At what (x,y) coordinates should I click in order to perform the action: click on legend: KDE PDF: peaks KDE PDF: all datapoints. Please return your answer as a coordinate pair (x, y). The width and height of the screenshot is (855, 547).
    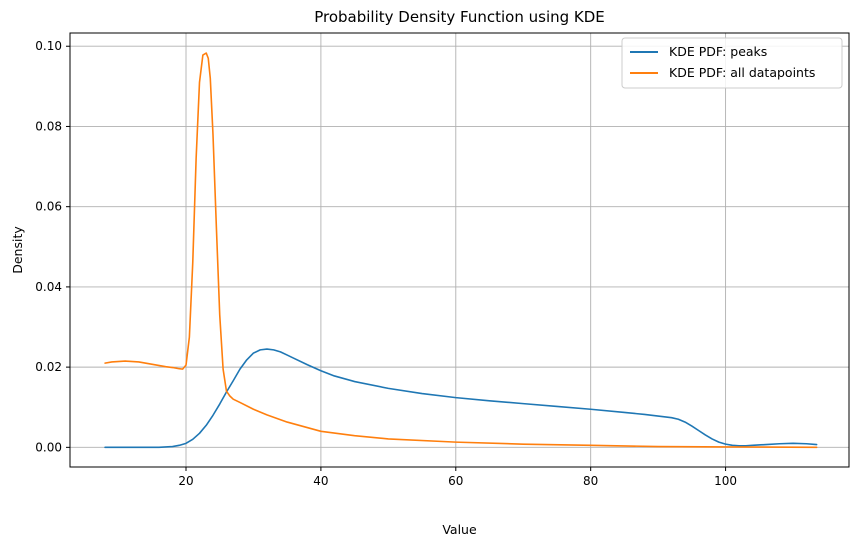
    Looking at the image, I should click on (732, 63).